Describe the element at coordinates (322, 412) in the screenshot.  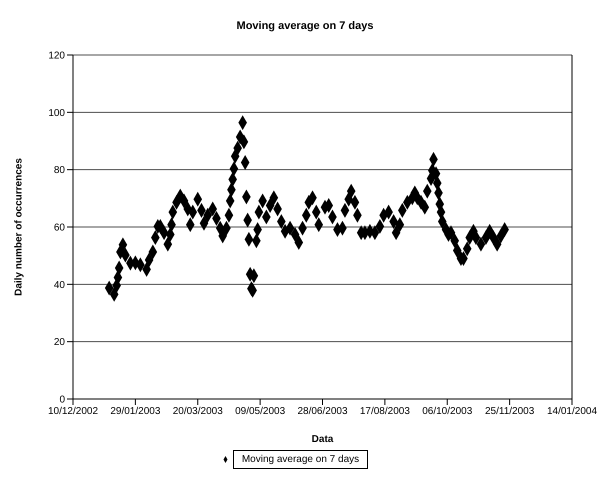
I see `x-tick-label: 28/06/2003` at that location.